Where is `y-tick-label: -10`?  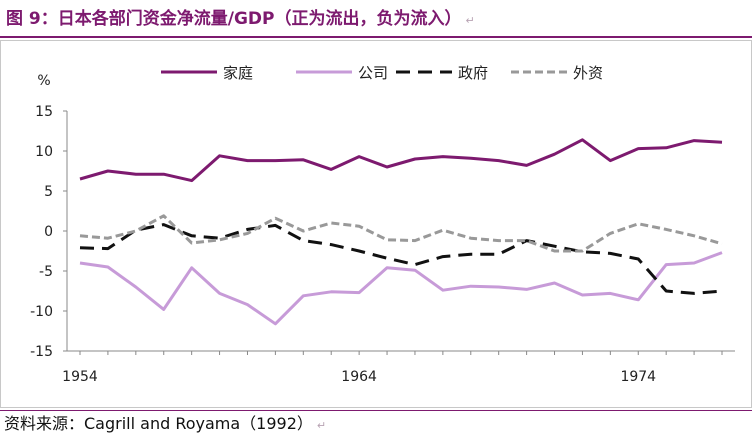 y-tick-label: -10 is located at coordinates (41, 312).